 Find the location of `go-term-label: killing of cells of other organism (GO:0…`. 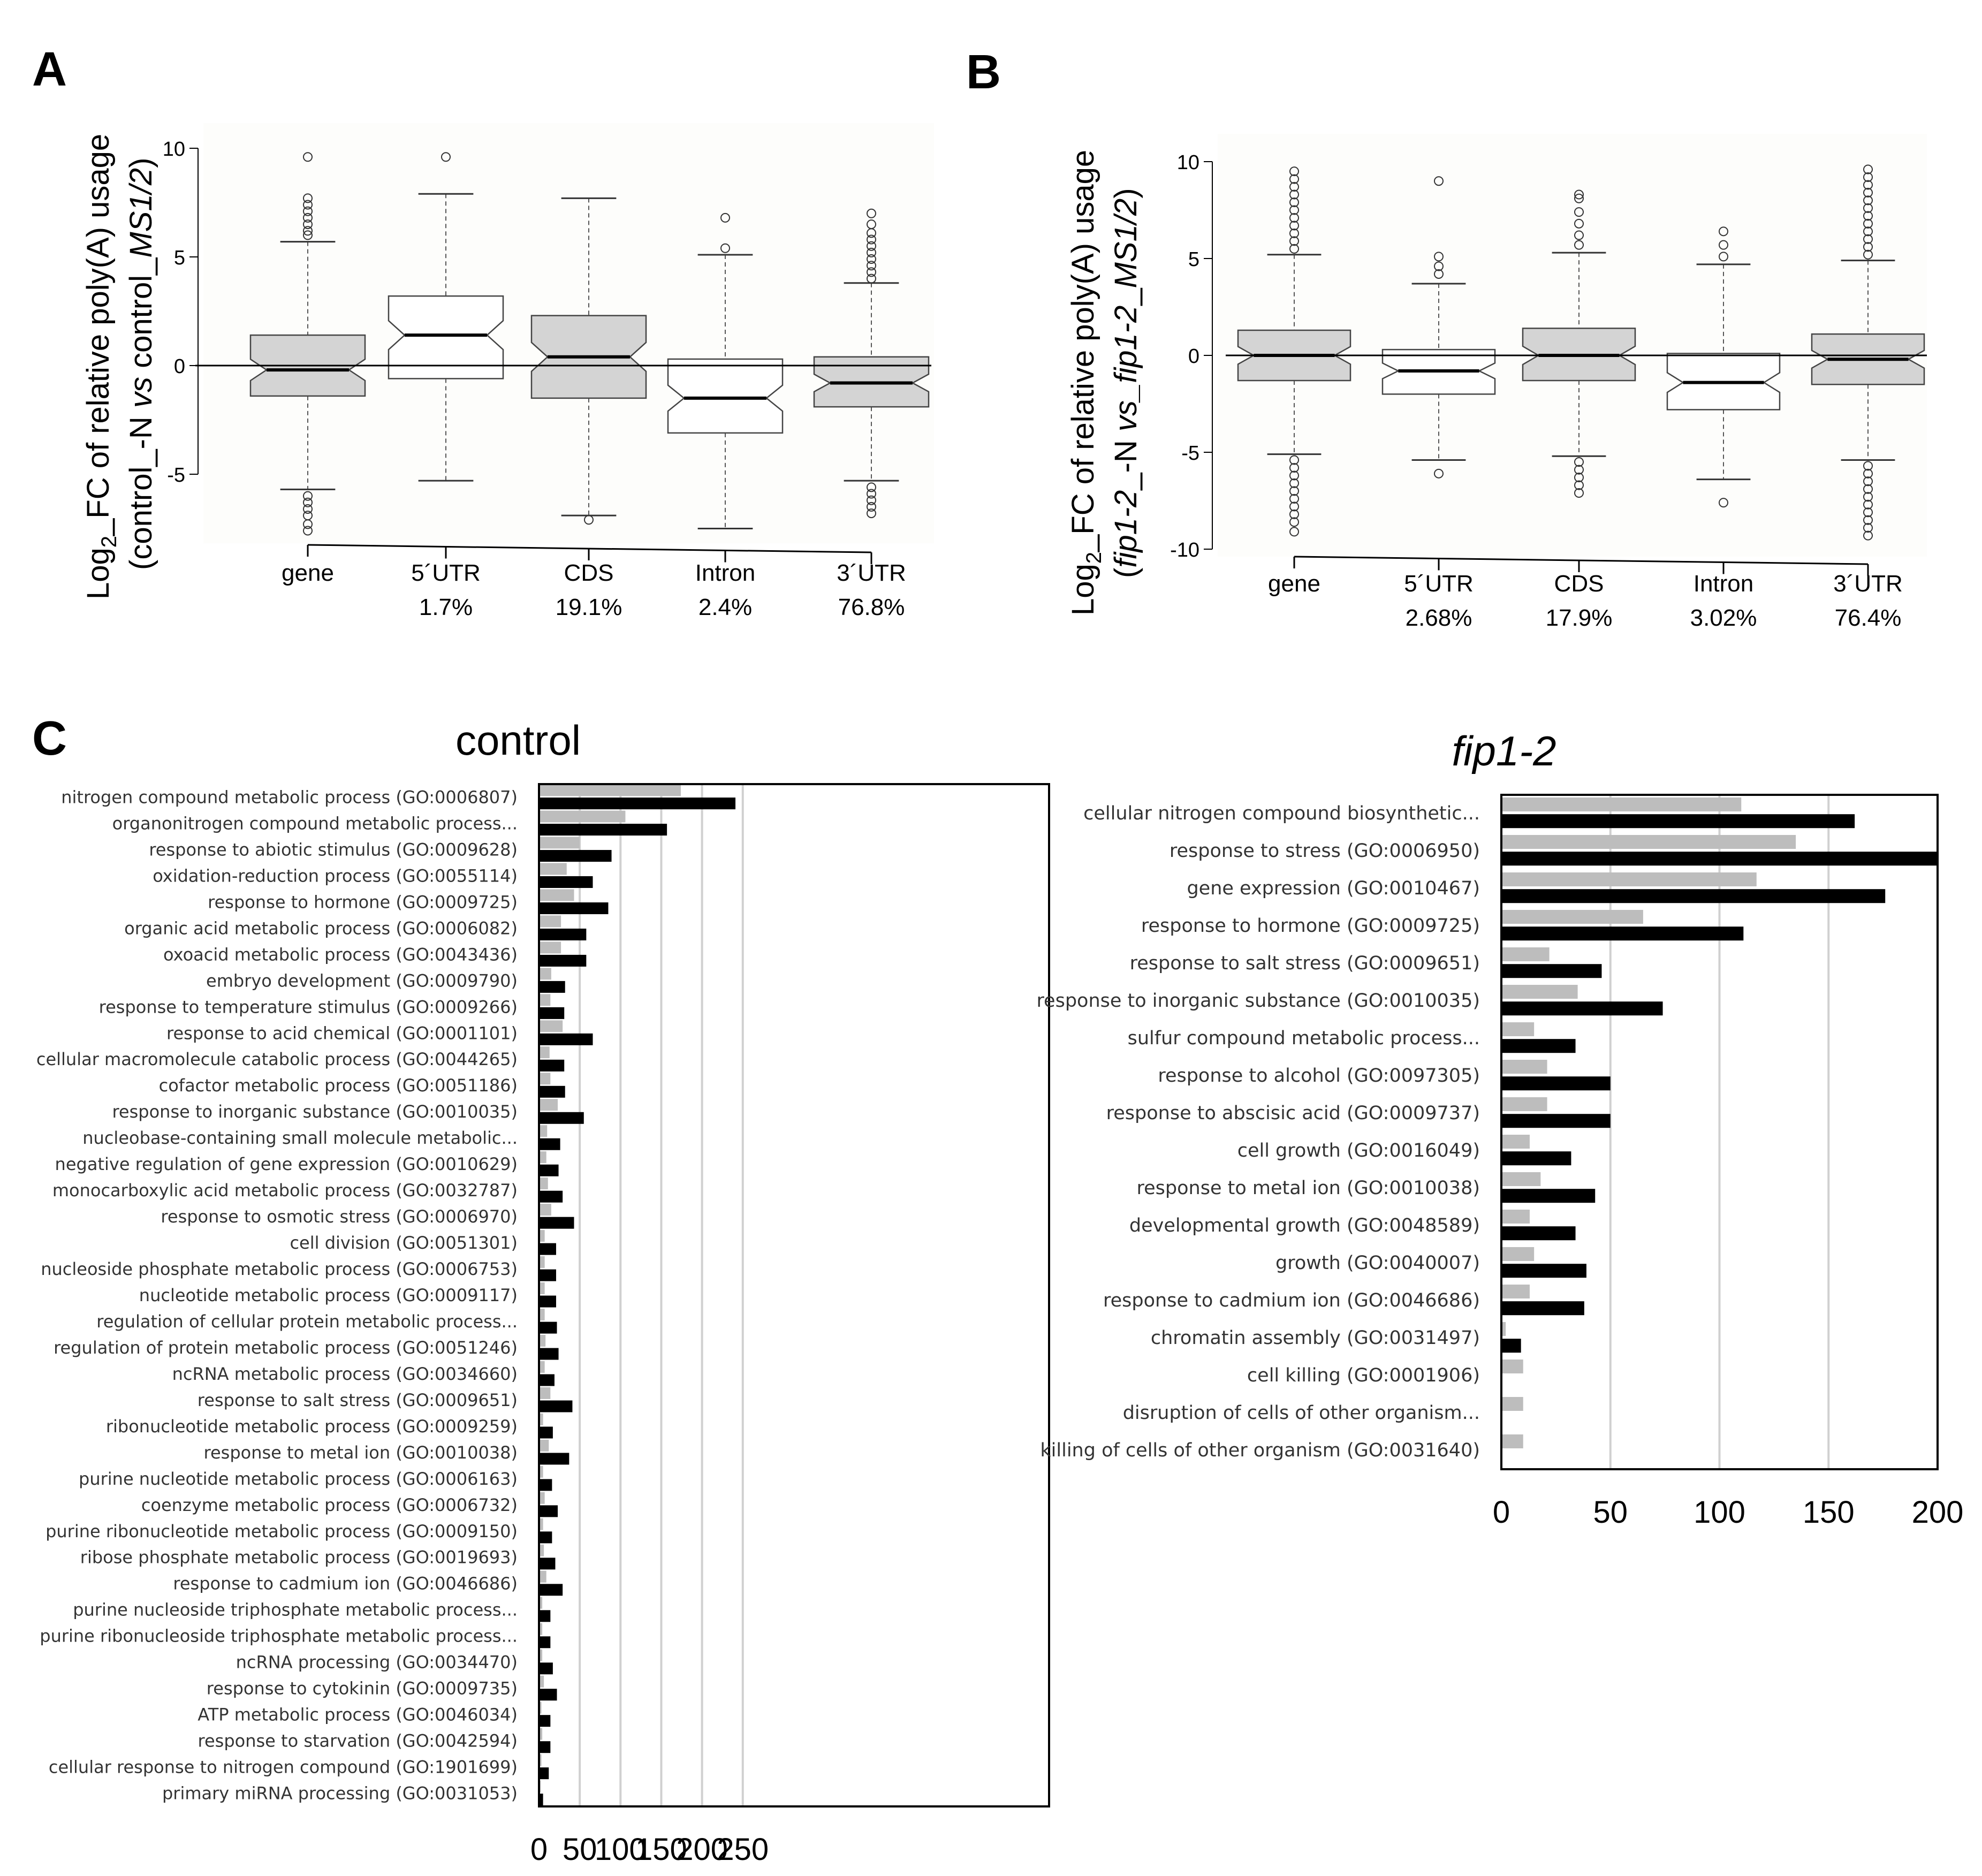

go-term-label: killing of cells of other organism (GO:0… is located at coordinates (1260, 1451).